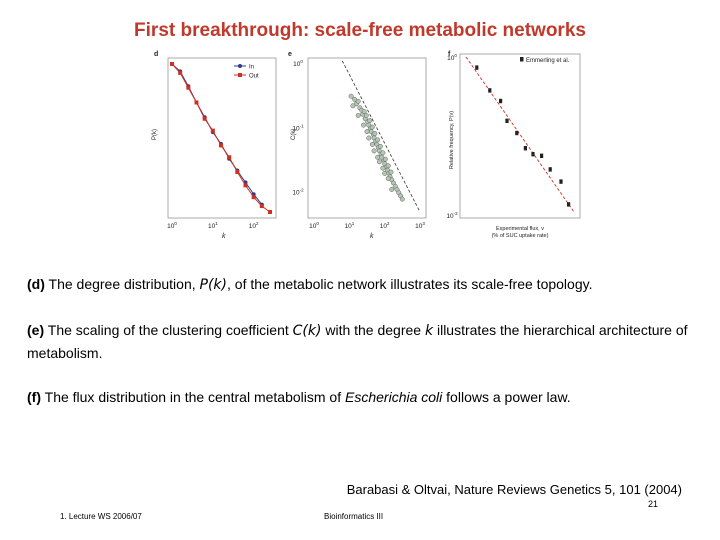  What do you see at coordinates (381, 136) in the screenshot?
I see `panel-e-reference-line` at bounding box center [381, 136].